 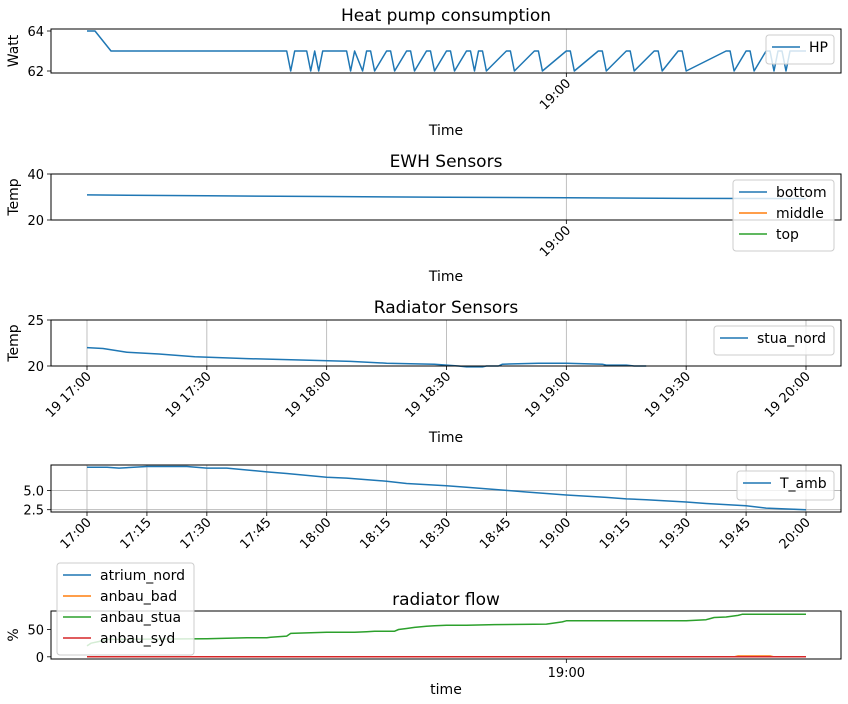 What do you see at coordinates (801, 193) in the screenshot?
I see `legend-label-bottom: bottom` at bounding box center [801, 193].